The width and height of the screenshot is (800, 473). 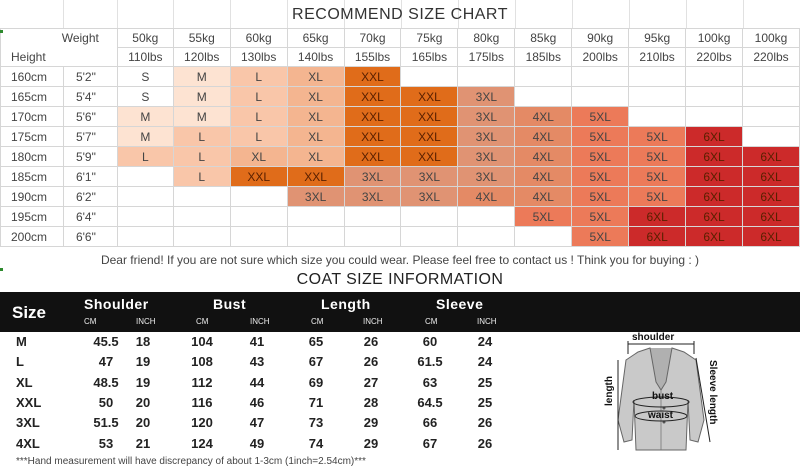 I want to click on weight-lbs-cell: 130lbs, so click(x=258, y=57).